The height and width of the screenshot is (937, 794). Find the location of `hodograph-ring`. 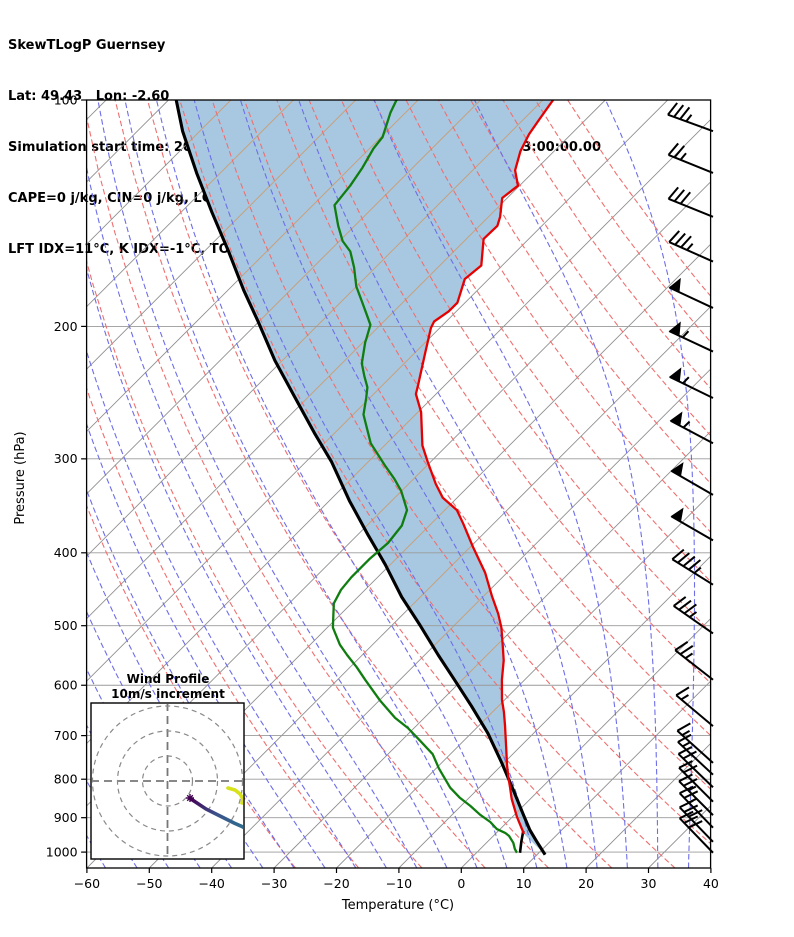

hodograph-ring is located at coordinates (167, 781).